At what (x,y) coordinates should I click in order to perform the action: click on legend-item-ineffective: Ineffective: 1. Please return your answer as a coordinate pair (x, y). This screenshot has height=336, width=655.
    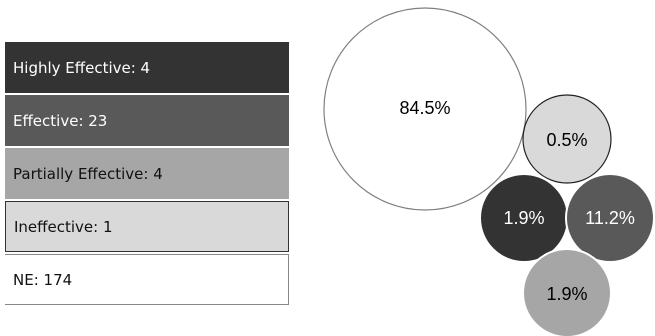
    Looking at the image, I should click on (147, 226).